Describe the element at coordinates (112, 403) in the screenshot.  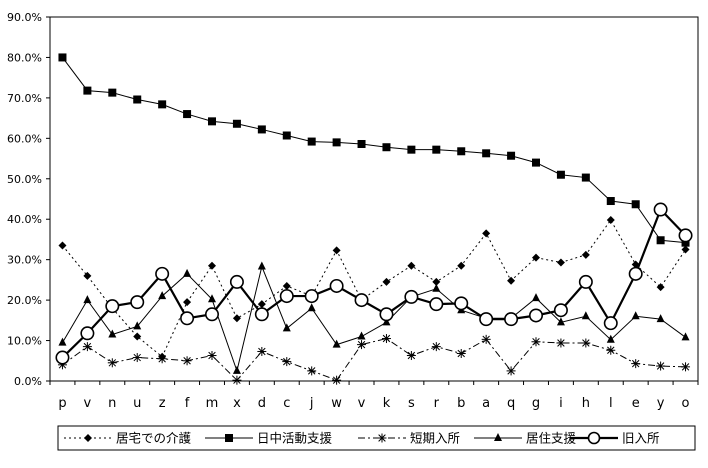
I see `x-tick-label: n` at that location.